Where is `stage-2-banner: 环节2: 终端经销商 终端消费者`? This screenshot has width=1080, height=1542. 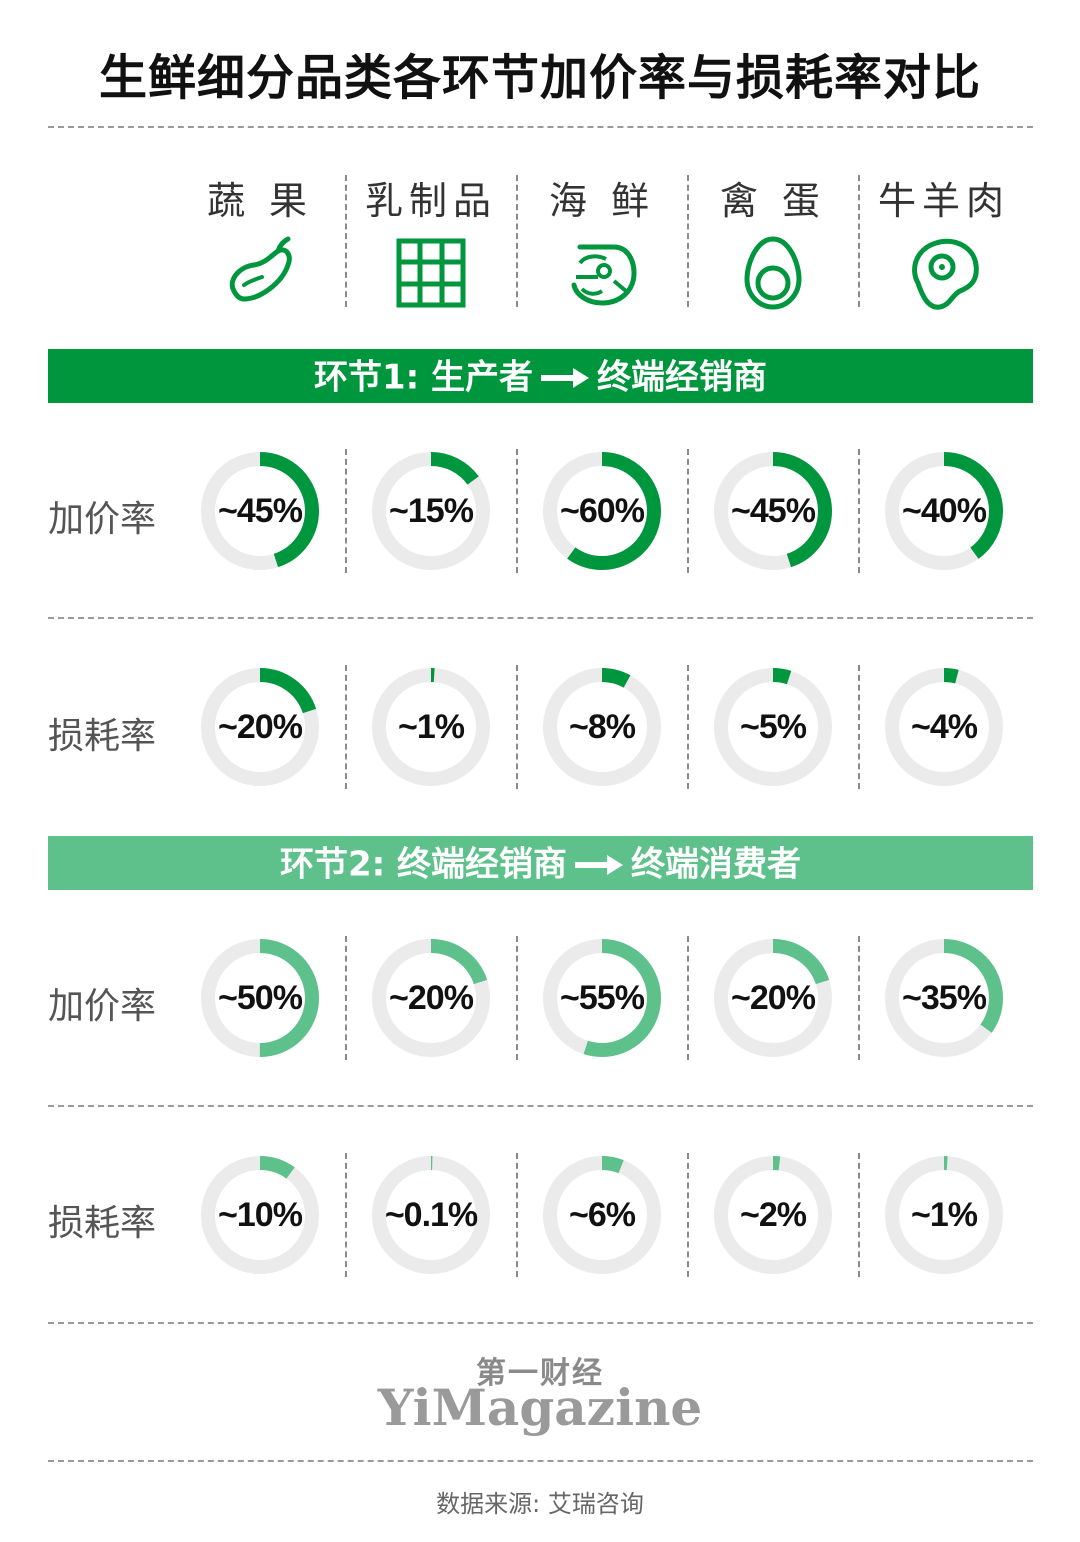
stage-2-banner: 环节2: 终端经销商 终端消费者 is located at coordinates (540, 863).